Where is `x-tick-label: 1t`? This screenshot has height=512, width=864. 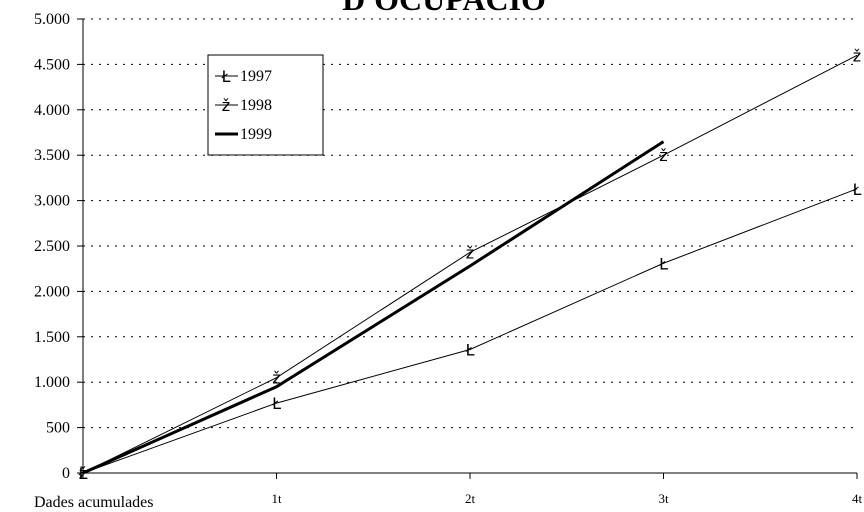
x-tick-label: 1t is located at coordinates (276, 498).